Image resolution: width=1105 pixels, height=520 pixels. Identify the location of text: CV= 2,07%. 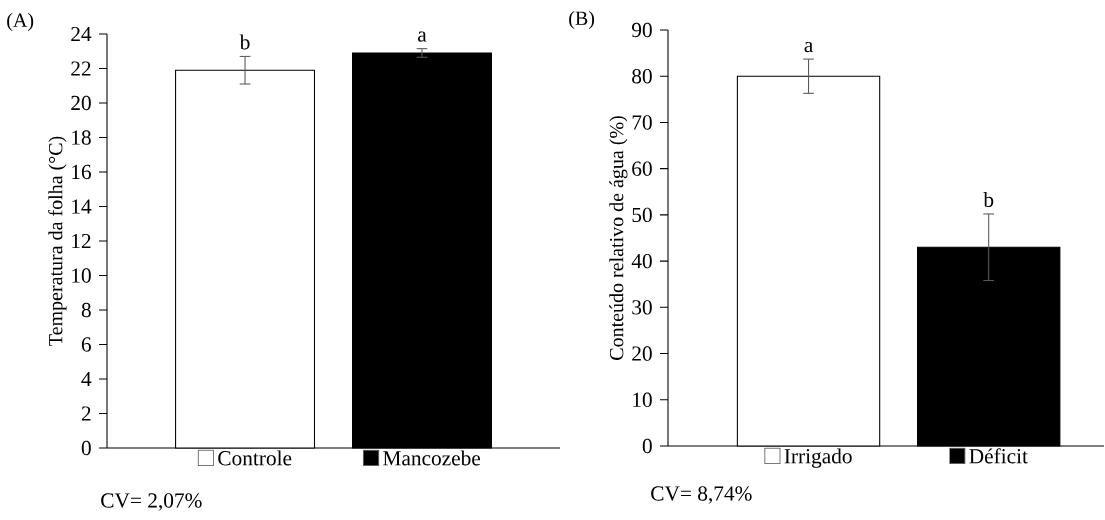
(151, 502).